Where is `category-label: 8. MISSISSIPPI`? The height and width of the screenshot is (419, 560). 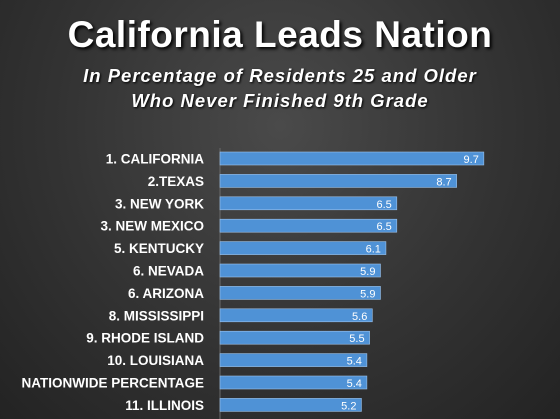 category-label: 8. MISSISSIPPI is located at coordinates (156, 315).